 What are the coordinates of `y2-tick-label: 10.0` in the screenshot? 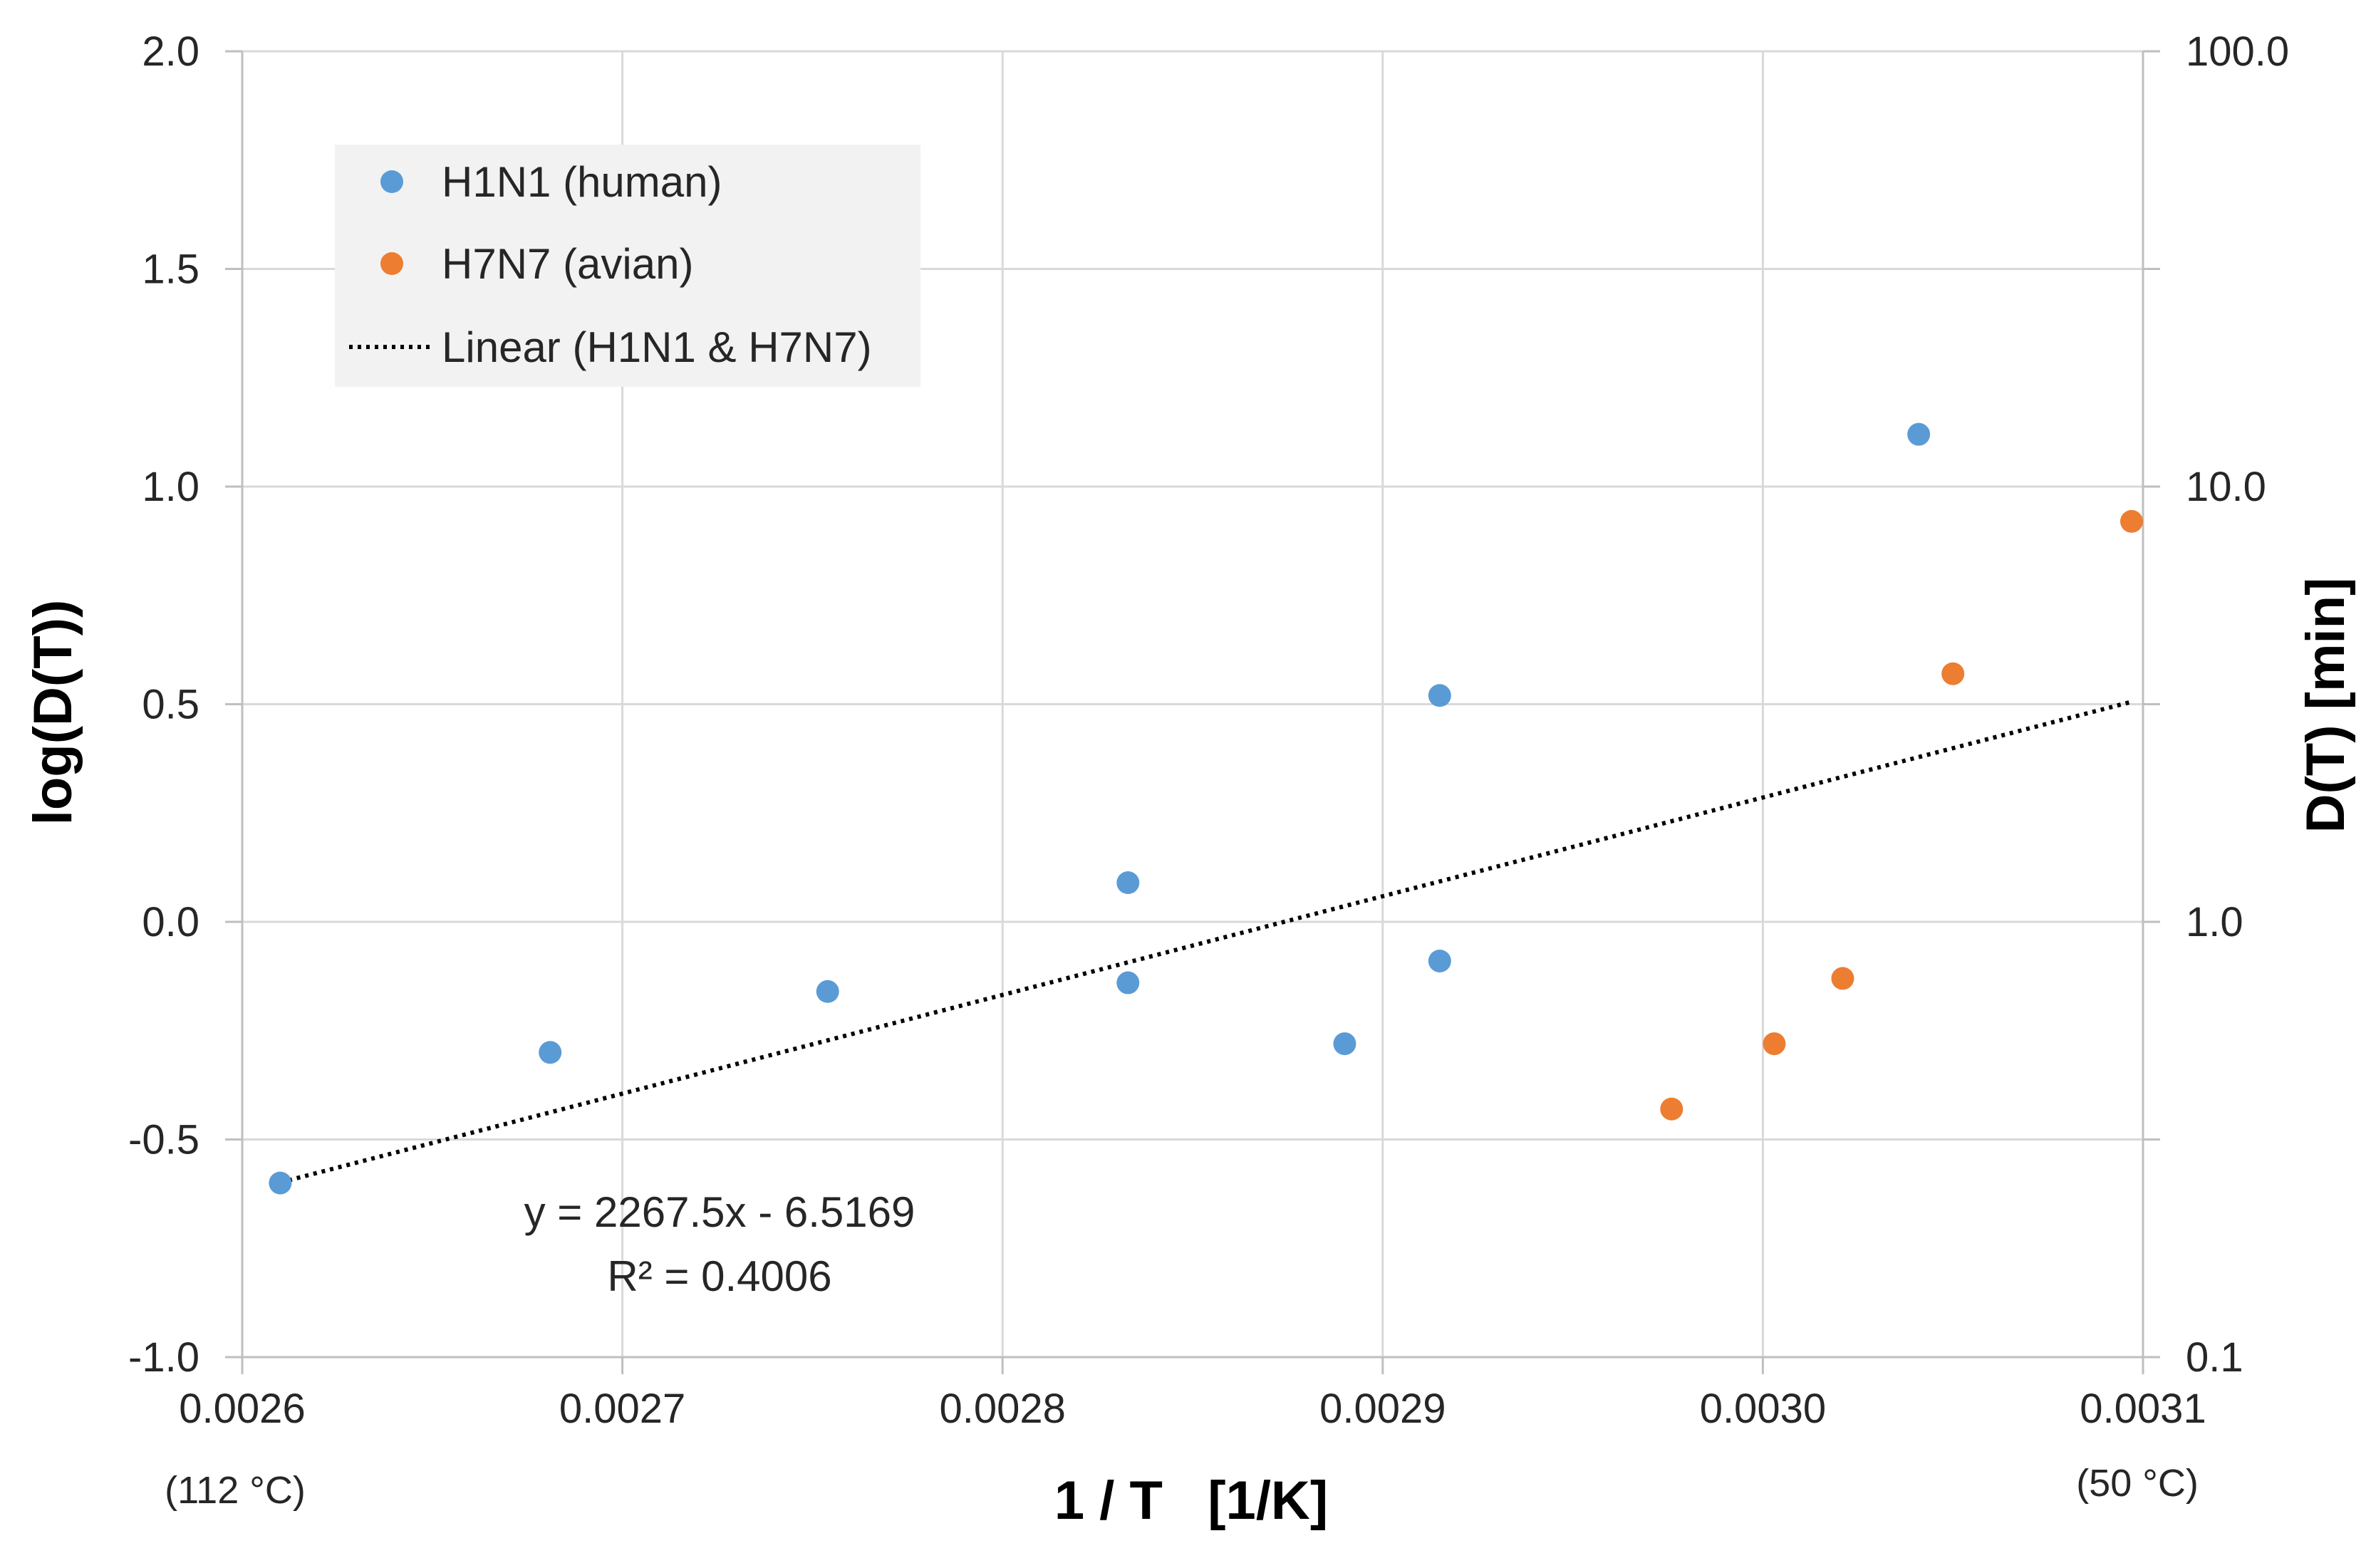 It's located at (2226, 487).